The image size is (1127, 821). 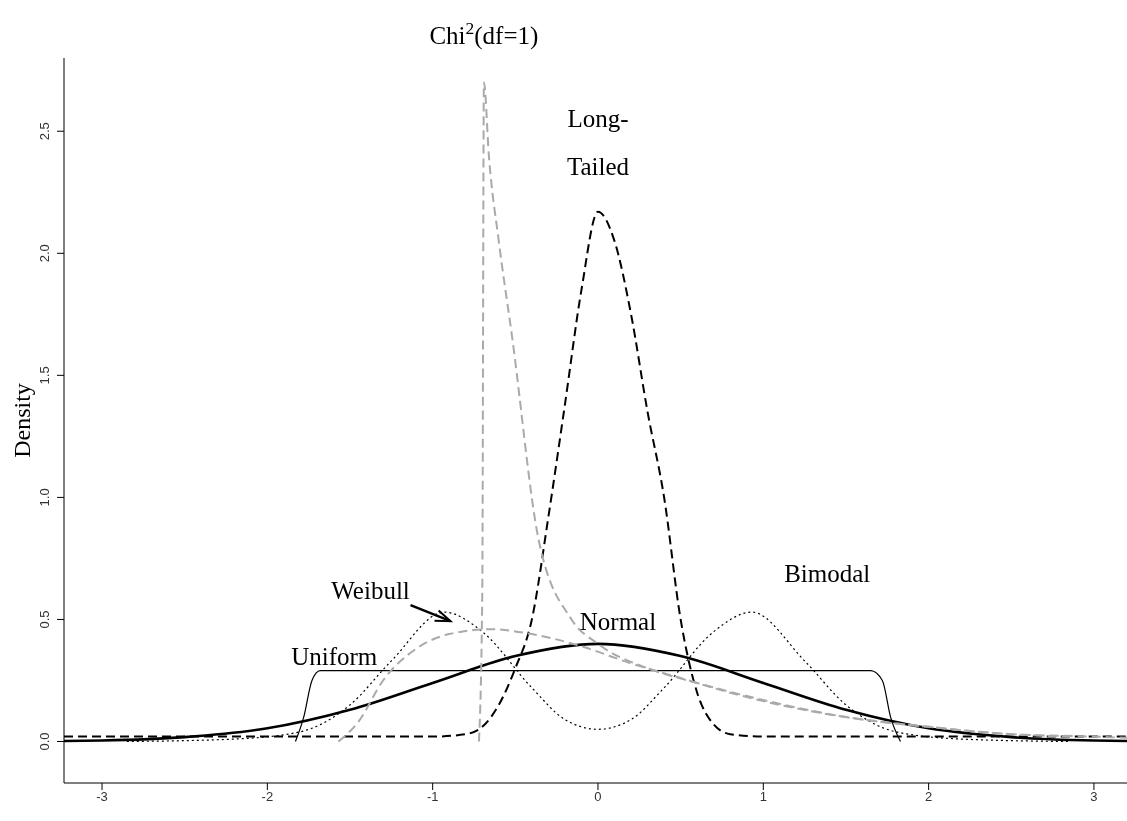 What do you see at coordinates (44, 253) in the screenshot?
I see `y-tick-label: 2.0` at bounding box center [44, 253].